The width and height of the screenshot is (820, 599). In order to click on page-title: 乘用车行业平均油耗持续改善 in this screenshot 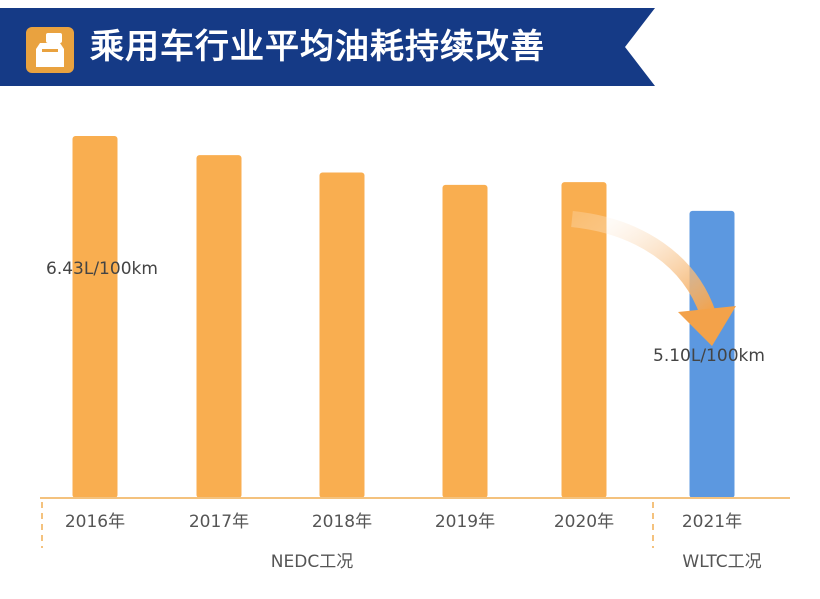, I will do `click(317, 47)`.